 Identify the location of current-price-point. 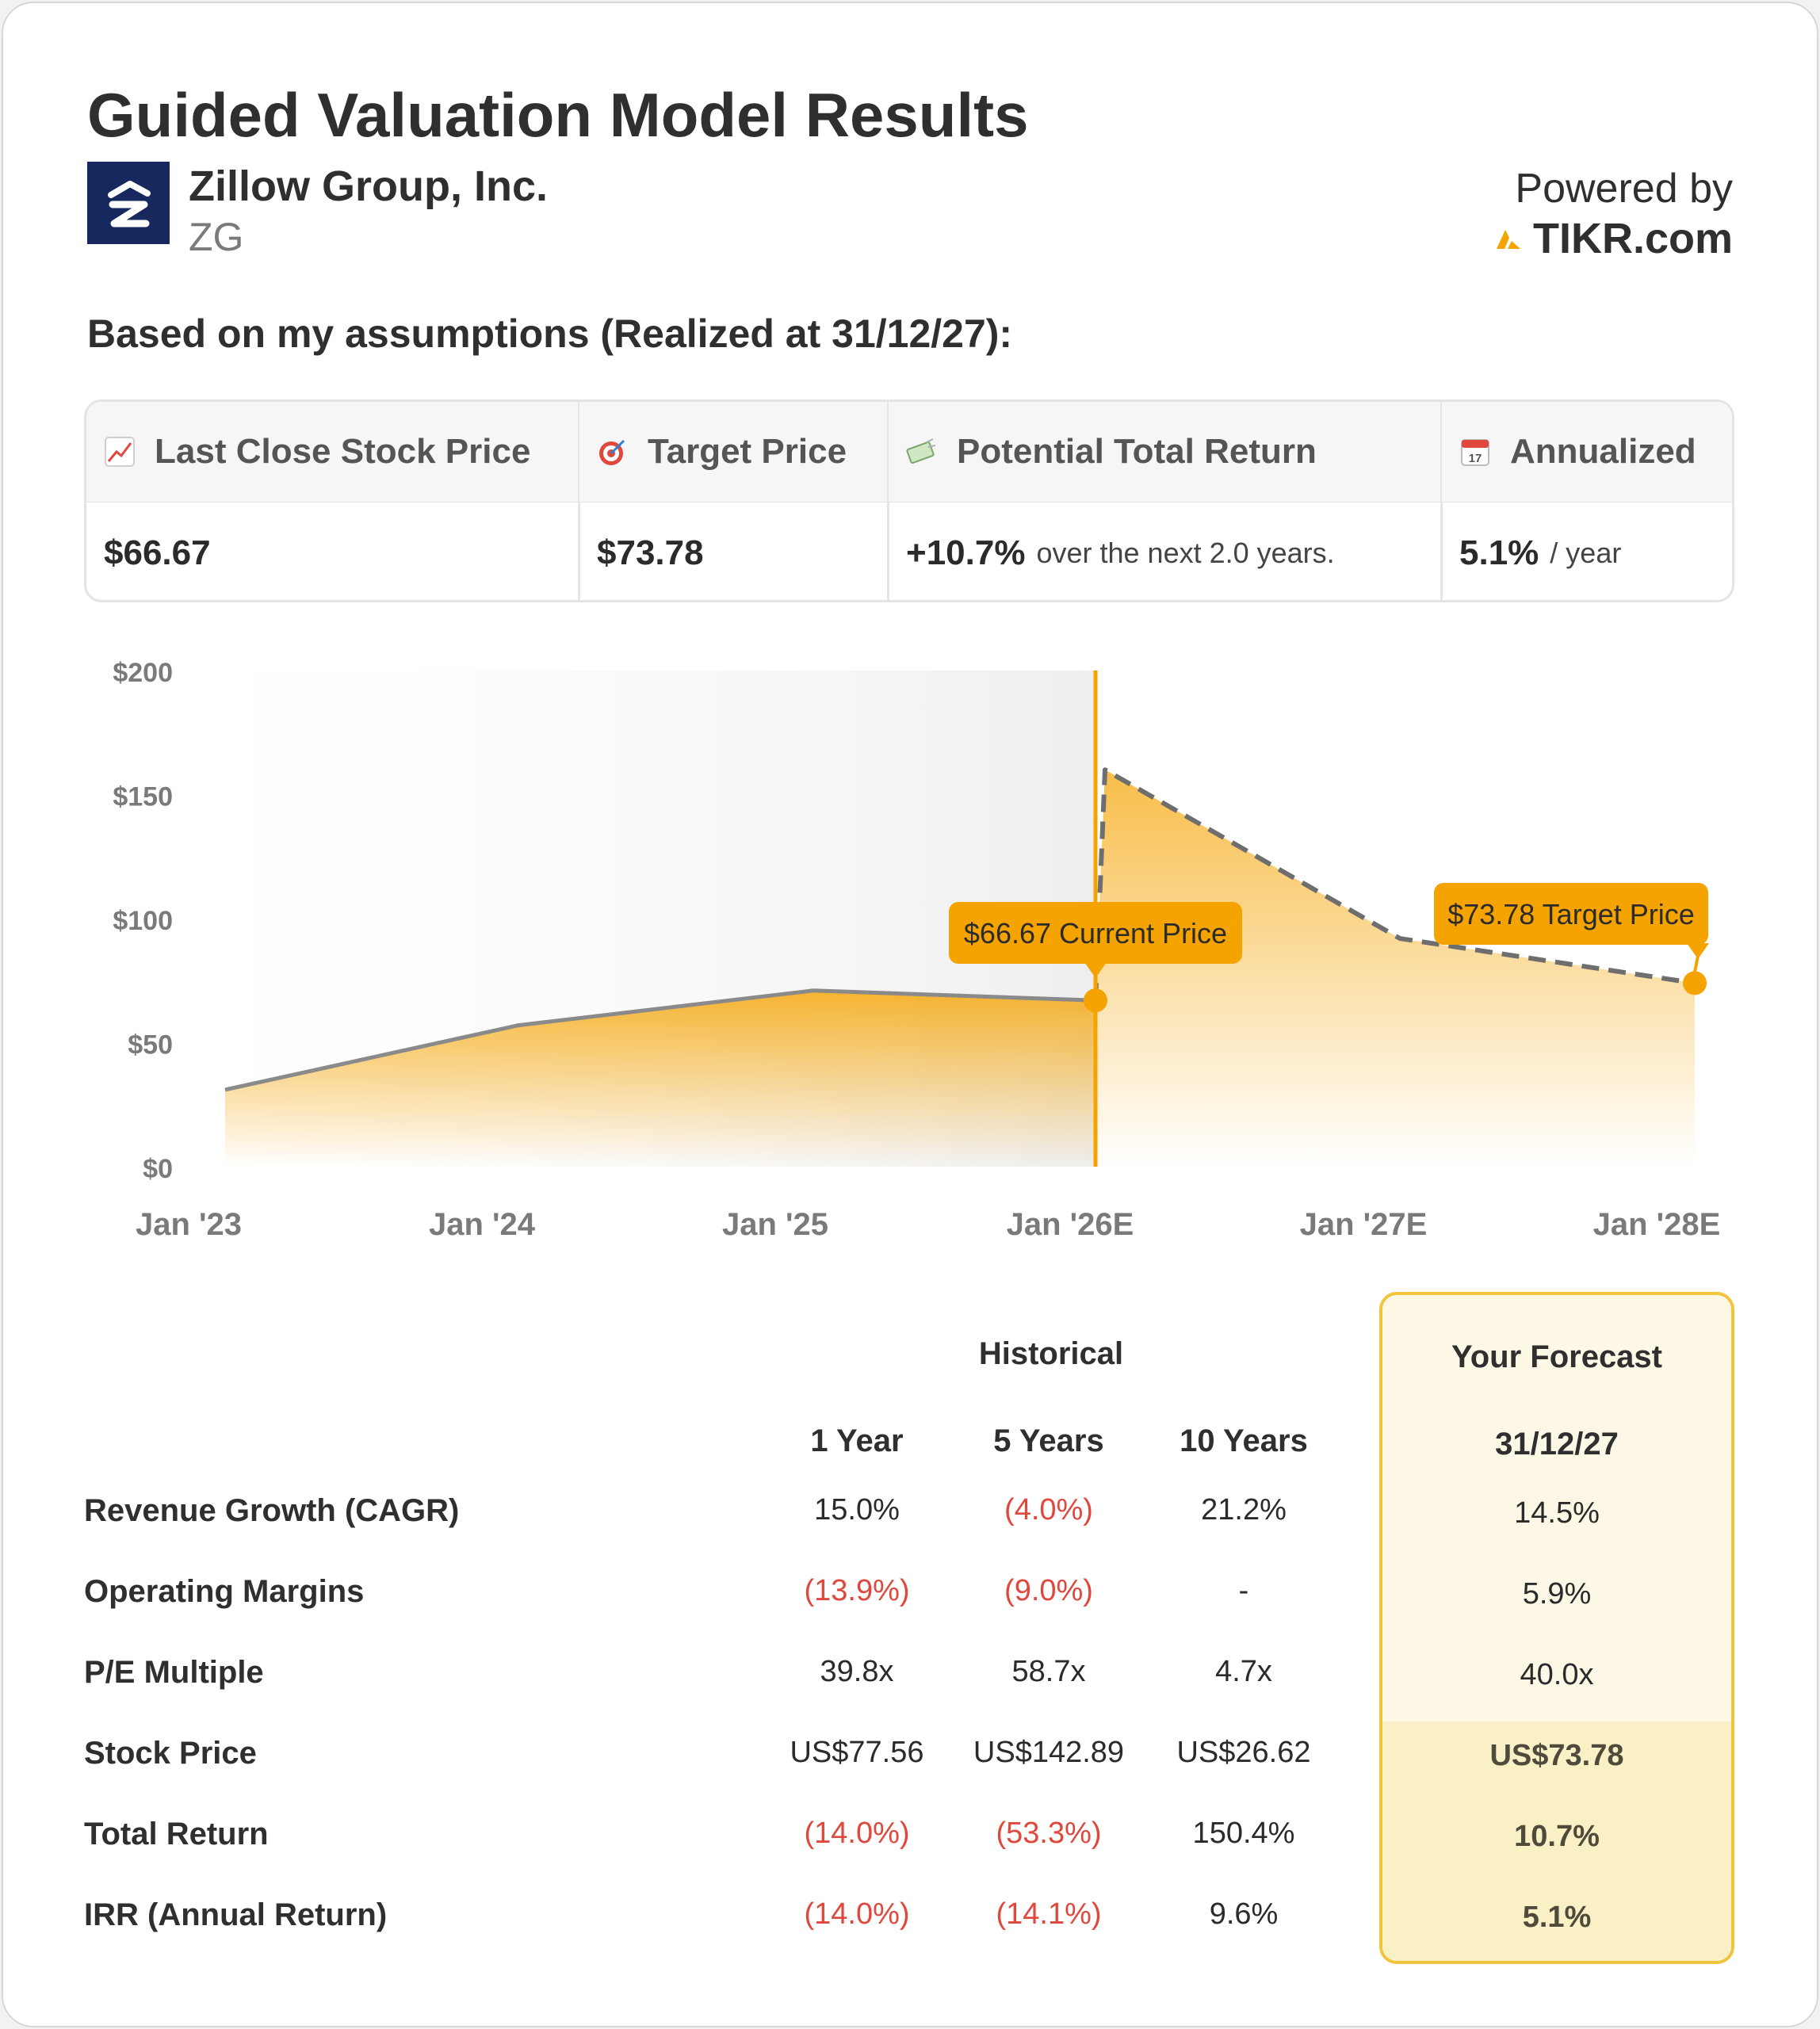
(1095, 1000).